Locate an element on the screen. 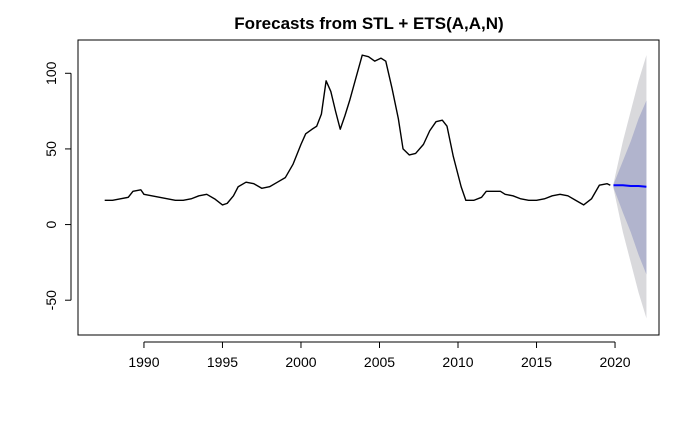  chart-title: Forecasts from STL + ETS(A,A,N) is located at coordinates (368, 23).